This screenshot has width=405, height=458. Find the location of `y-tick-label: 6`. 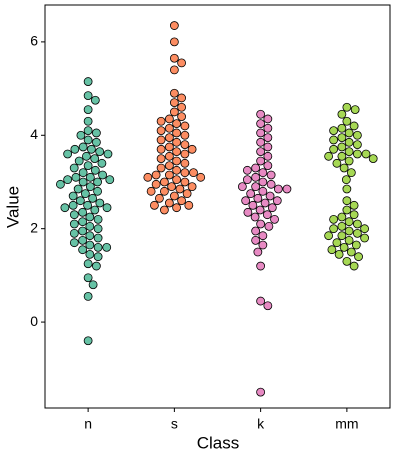

y-tick-label: 6 is located at coordinates (34, 41).